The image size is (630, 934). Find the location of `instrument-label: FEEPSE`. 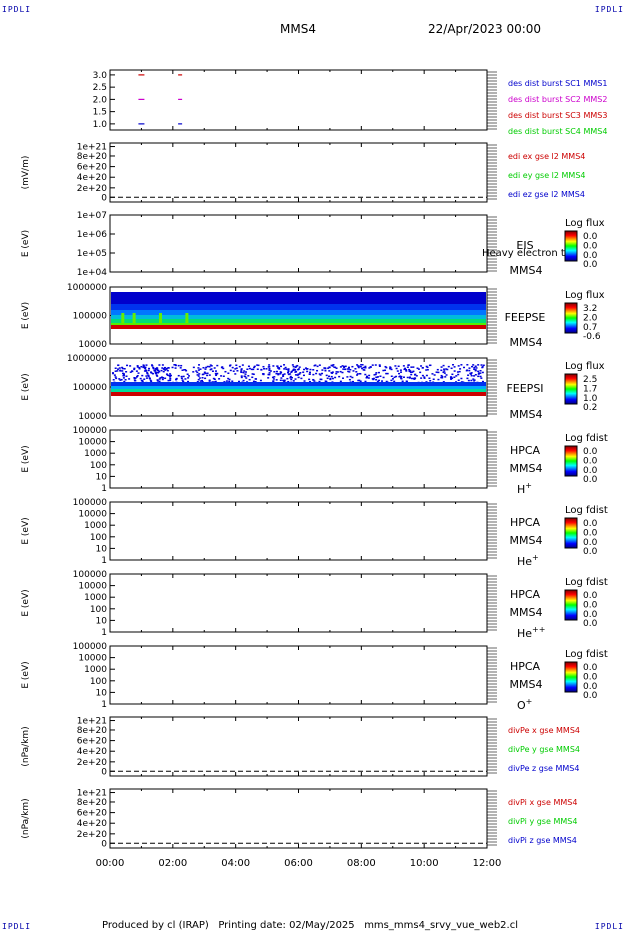

instrument-label: FEEPSE is located at coordinates (525, 317).